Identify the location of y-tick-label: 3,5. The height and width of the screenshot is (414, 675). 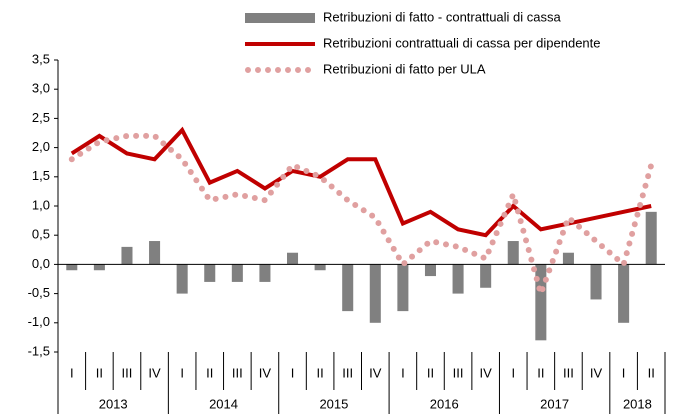
(41, 58).